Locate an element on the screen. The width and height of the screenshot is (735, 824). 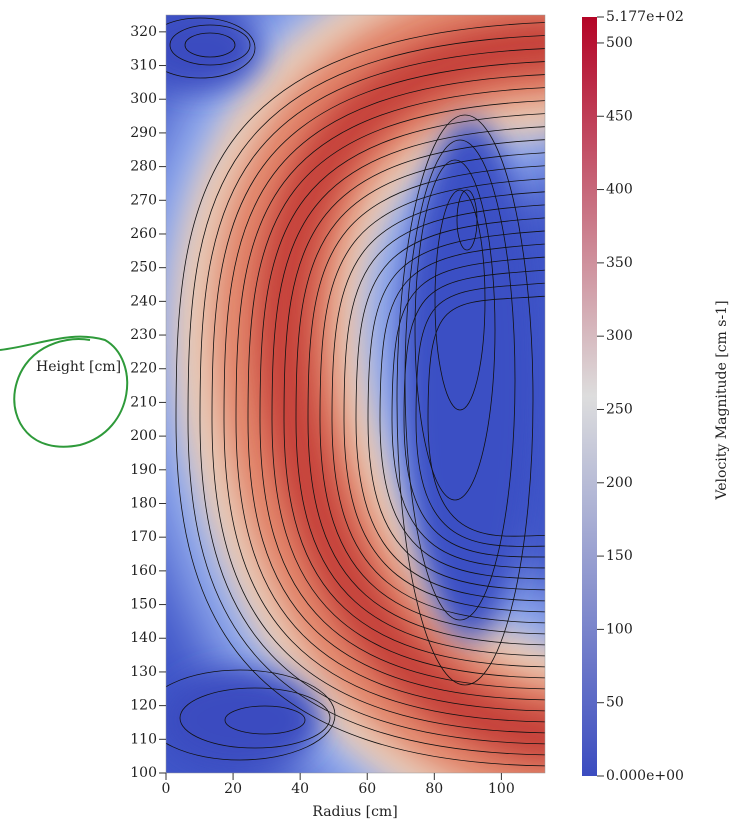
y-axis-label: Height [cm] is located at coordinates (78, 367).